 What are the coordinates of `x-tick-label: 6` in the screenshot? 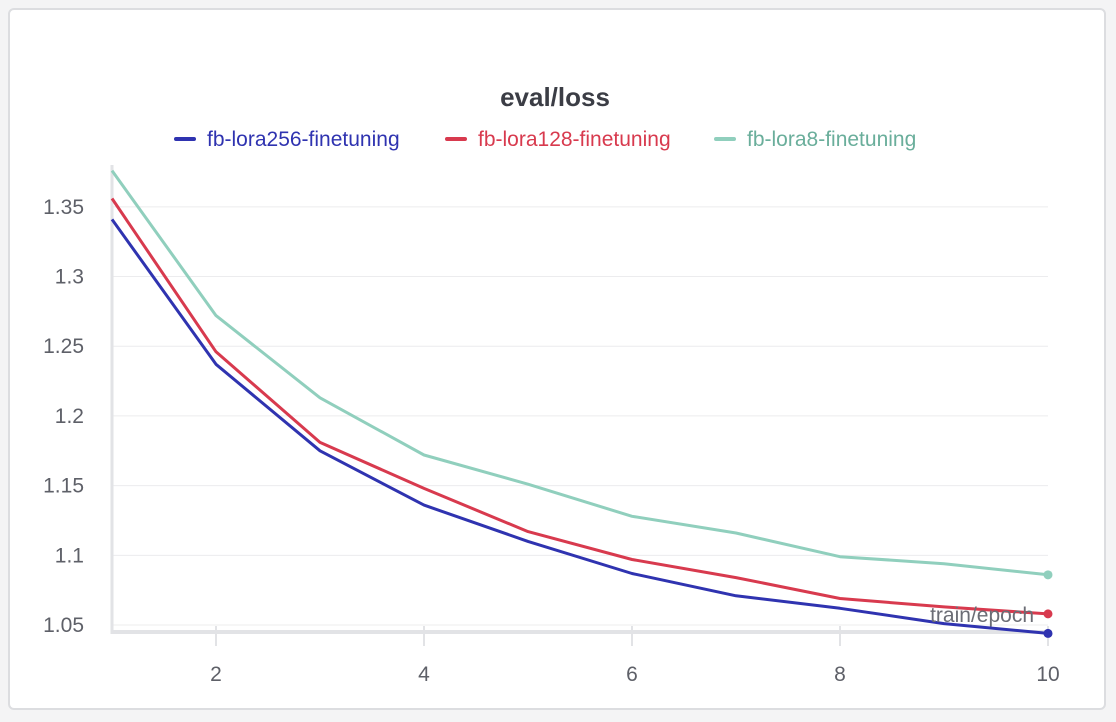 It's located at (632, 674).